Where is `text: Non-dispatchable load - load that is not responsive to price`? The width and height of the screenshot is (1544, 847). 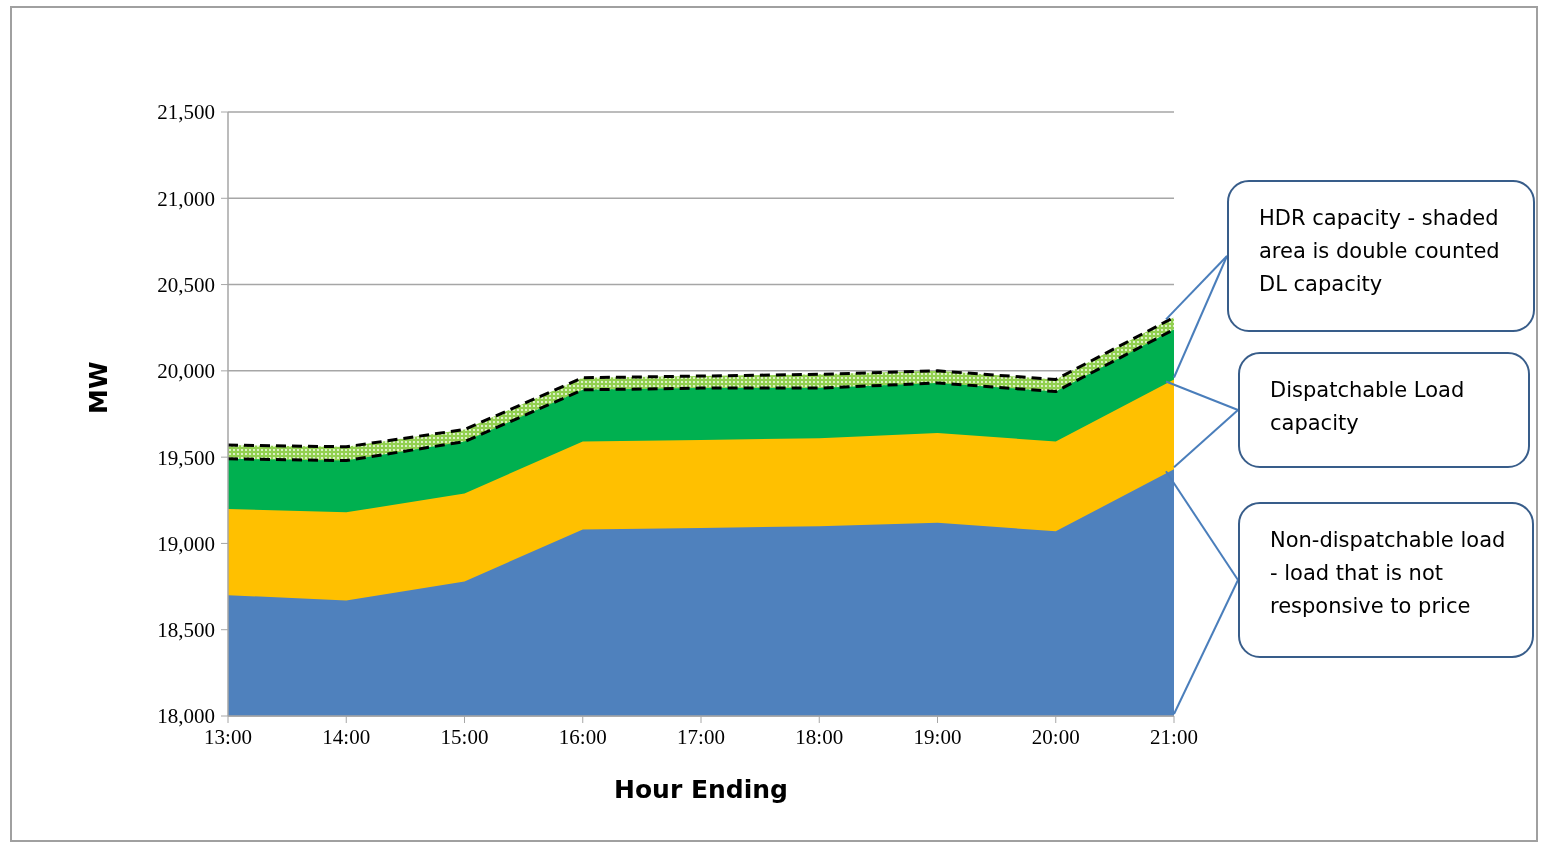 text: Non-dispatchable load - load that is not responsive to price is located at coordinates (1386, 580).